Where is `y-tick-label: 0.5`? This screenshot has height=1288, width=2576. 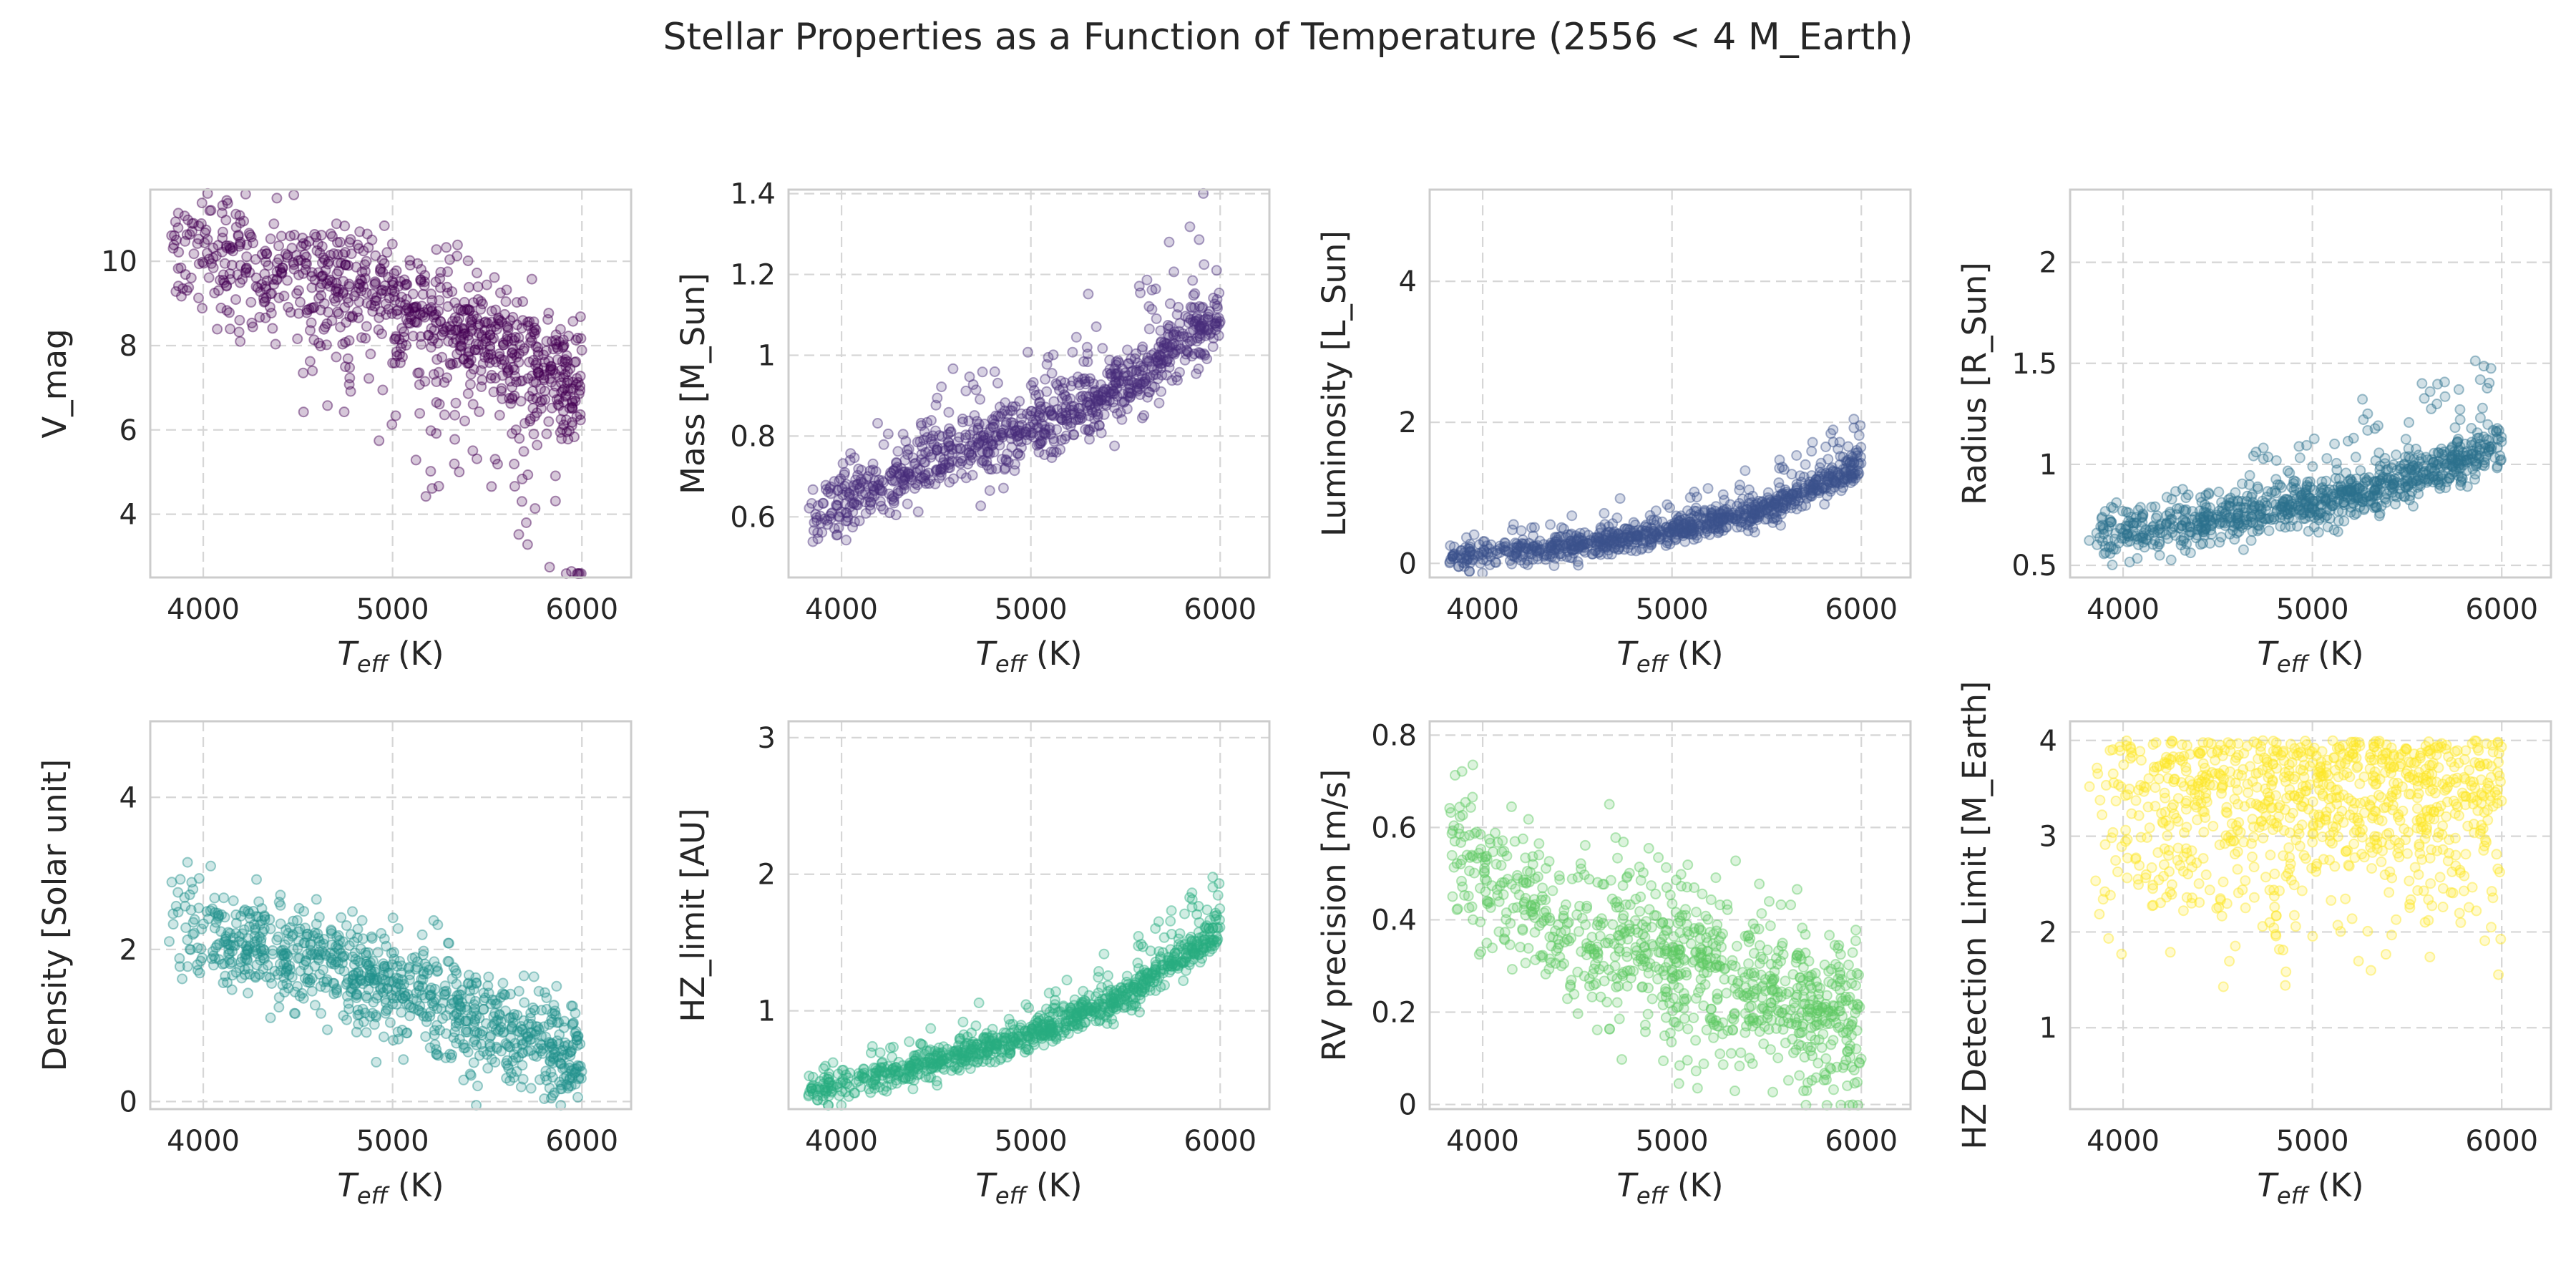
y-tick-label: 0.5 is located at coordinates (2034, 566).